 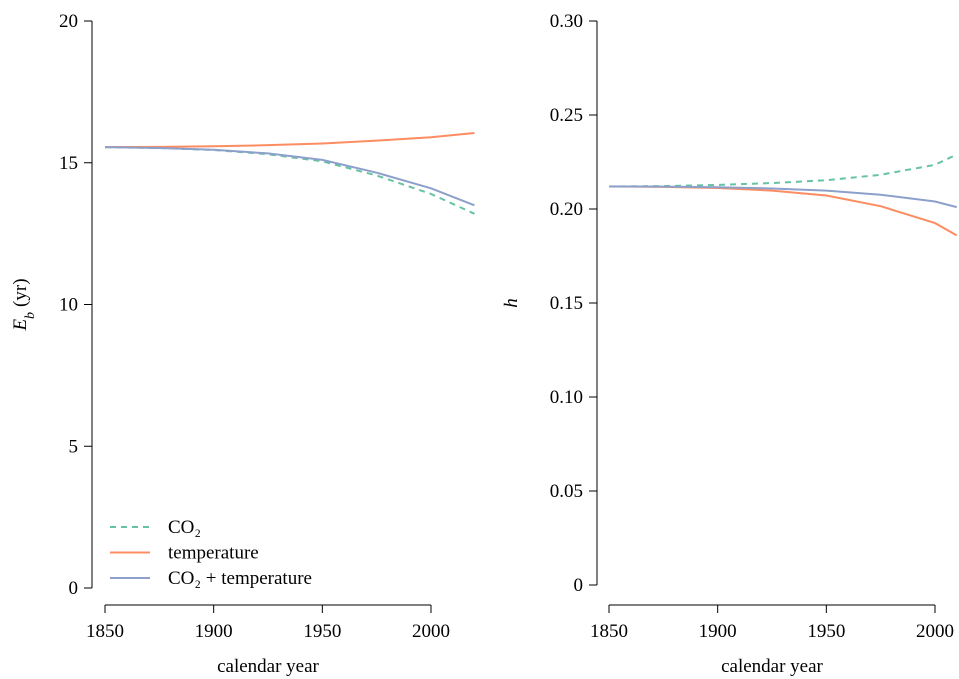 What do you see at coordinates (20, 325) in the screenshot?
I see `y-label-part: E` at bounding box center [20, 325].